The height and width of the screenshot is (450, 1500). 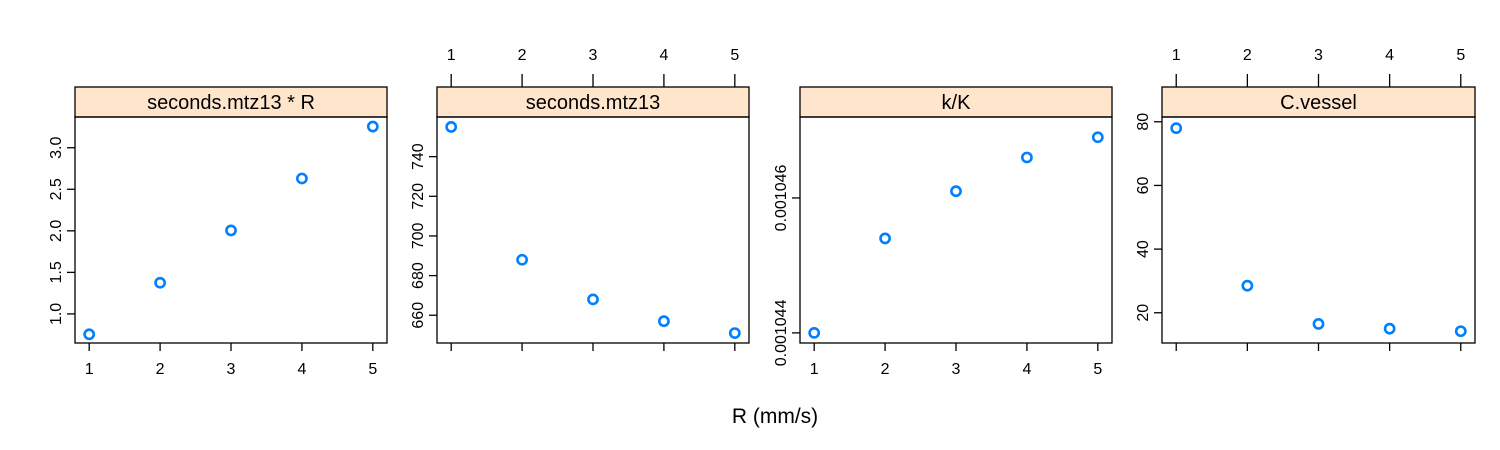 What do you see at coordinates (956, 369) in the screenshot?
I see `panel-3-x-tick-label: 3` at bounding box center [956, 369].